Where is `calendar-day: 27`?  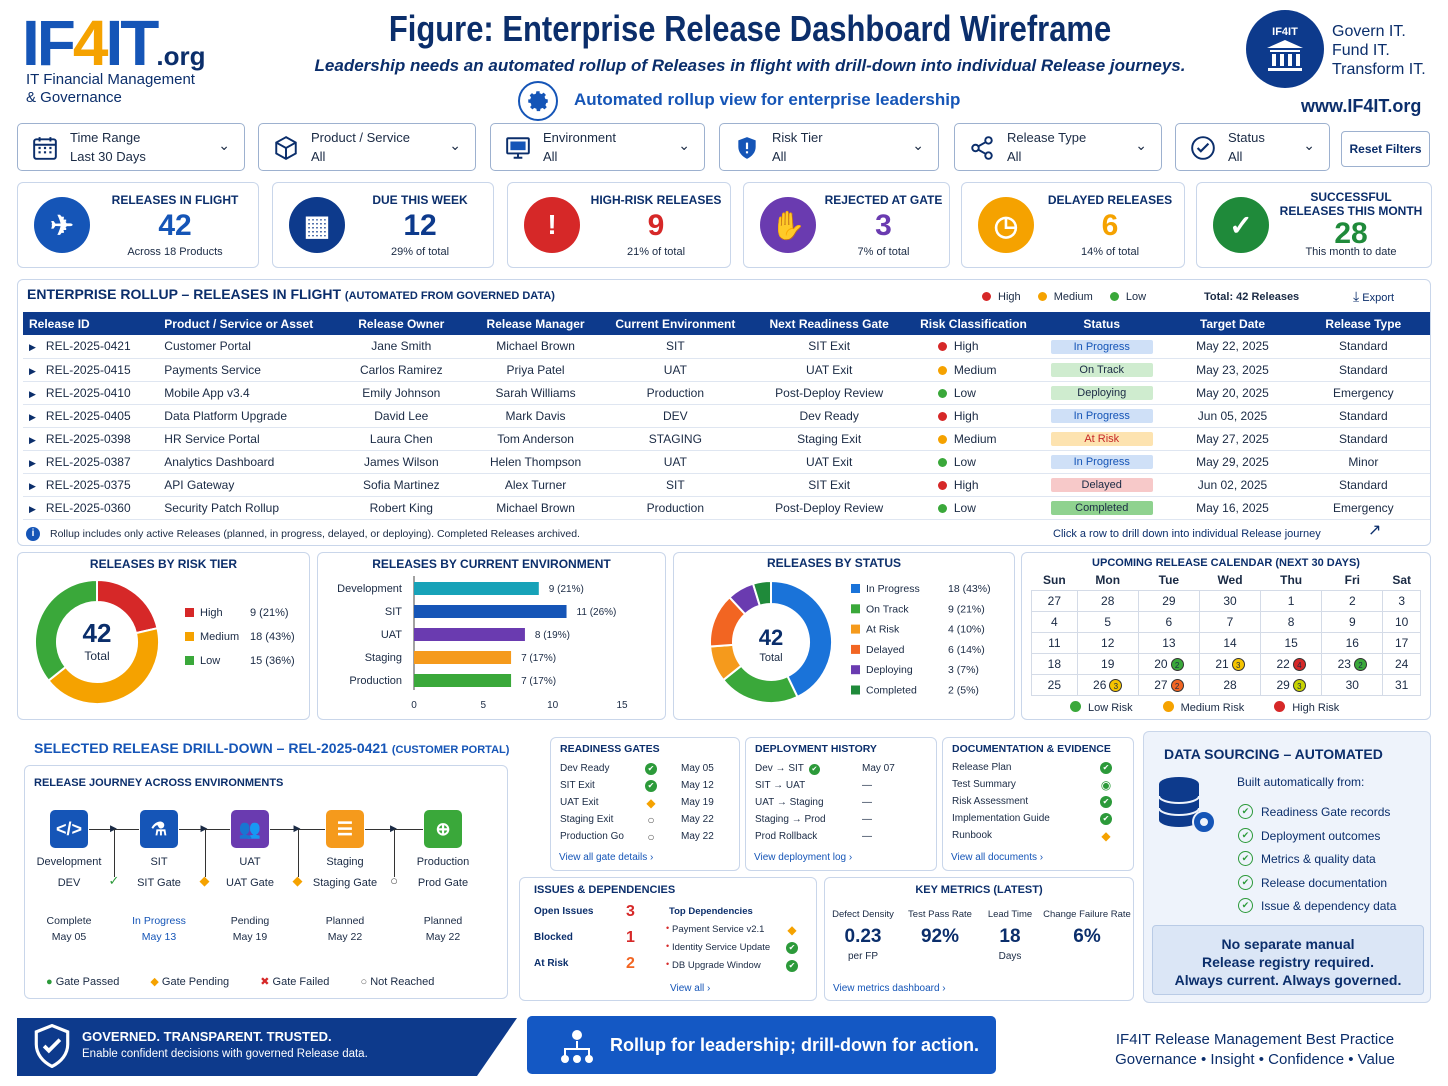 calendar-day: 27 is located at coordinates (1054, 600).